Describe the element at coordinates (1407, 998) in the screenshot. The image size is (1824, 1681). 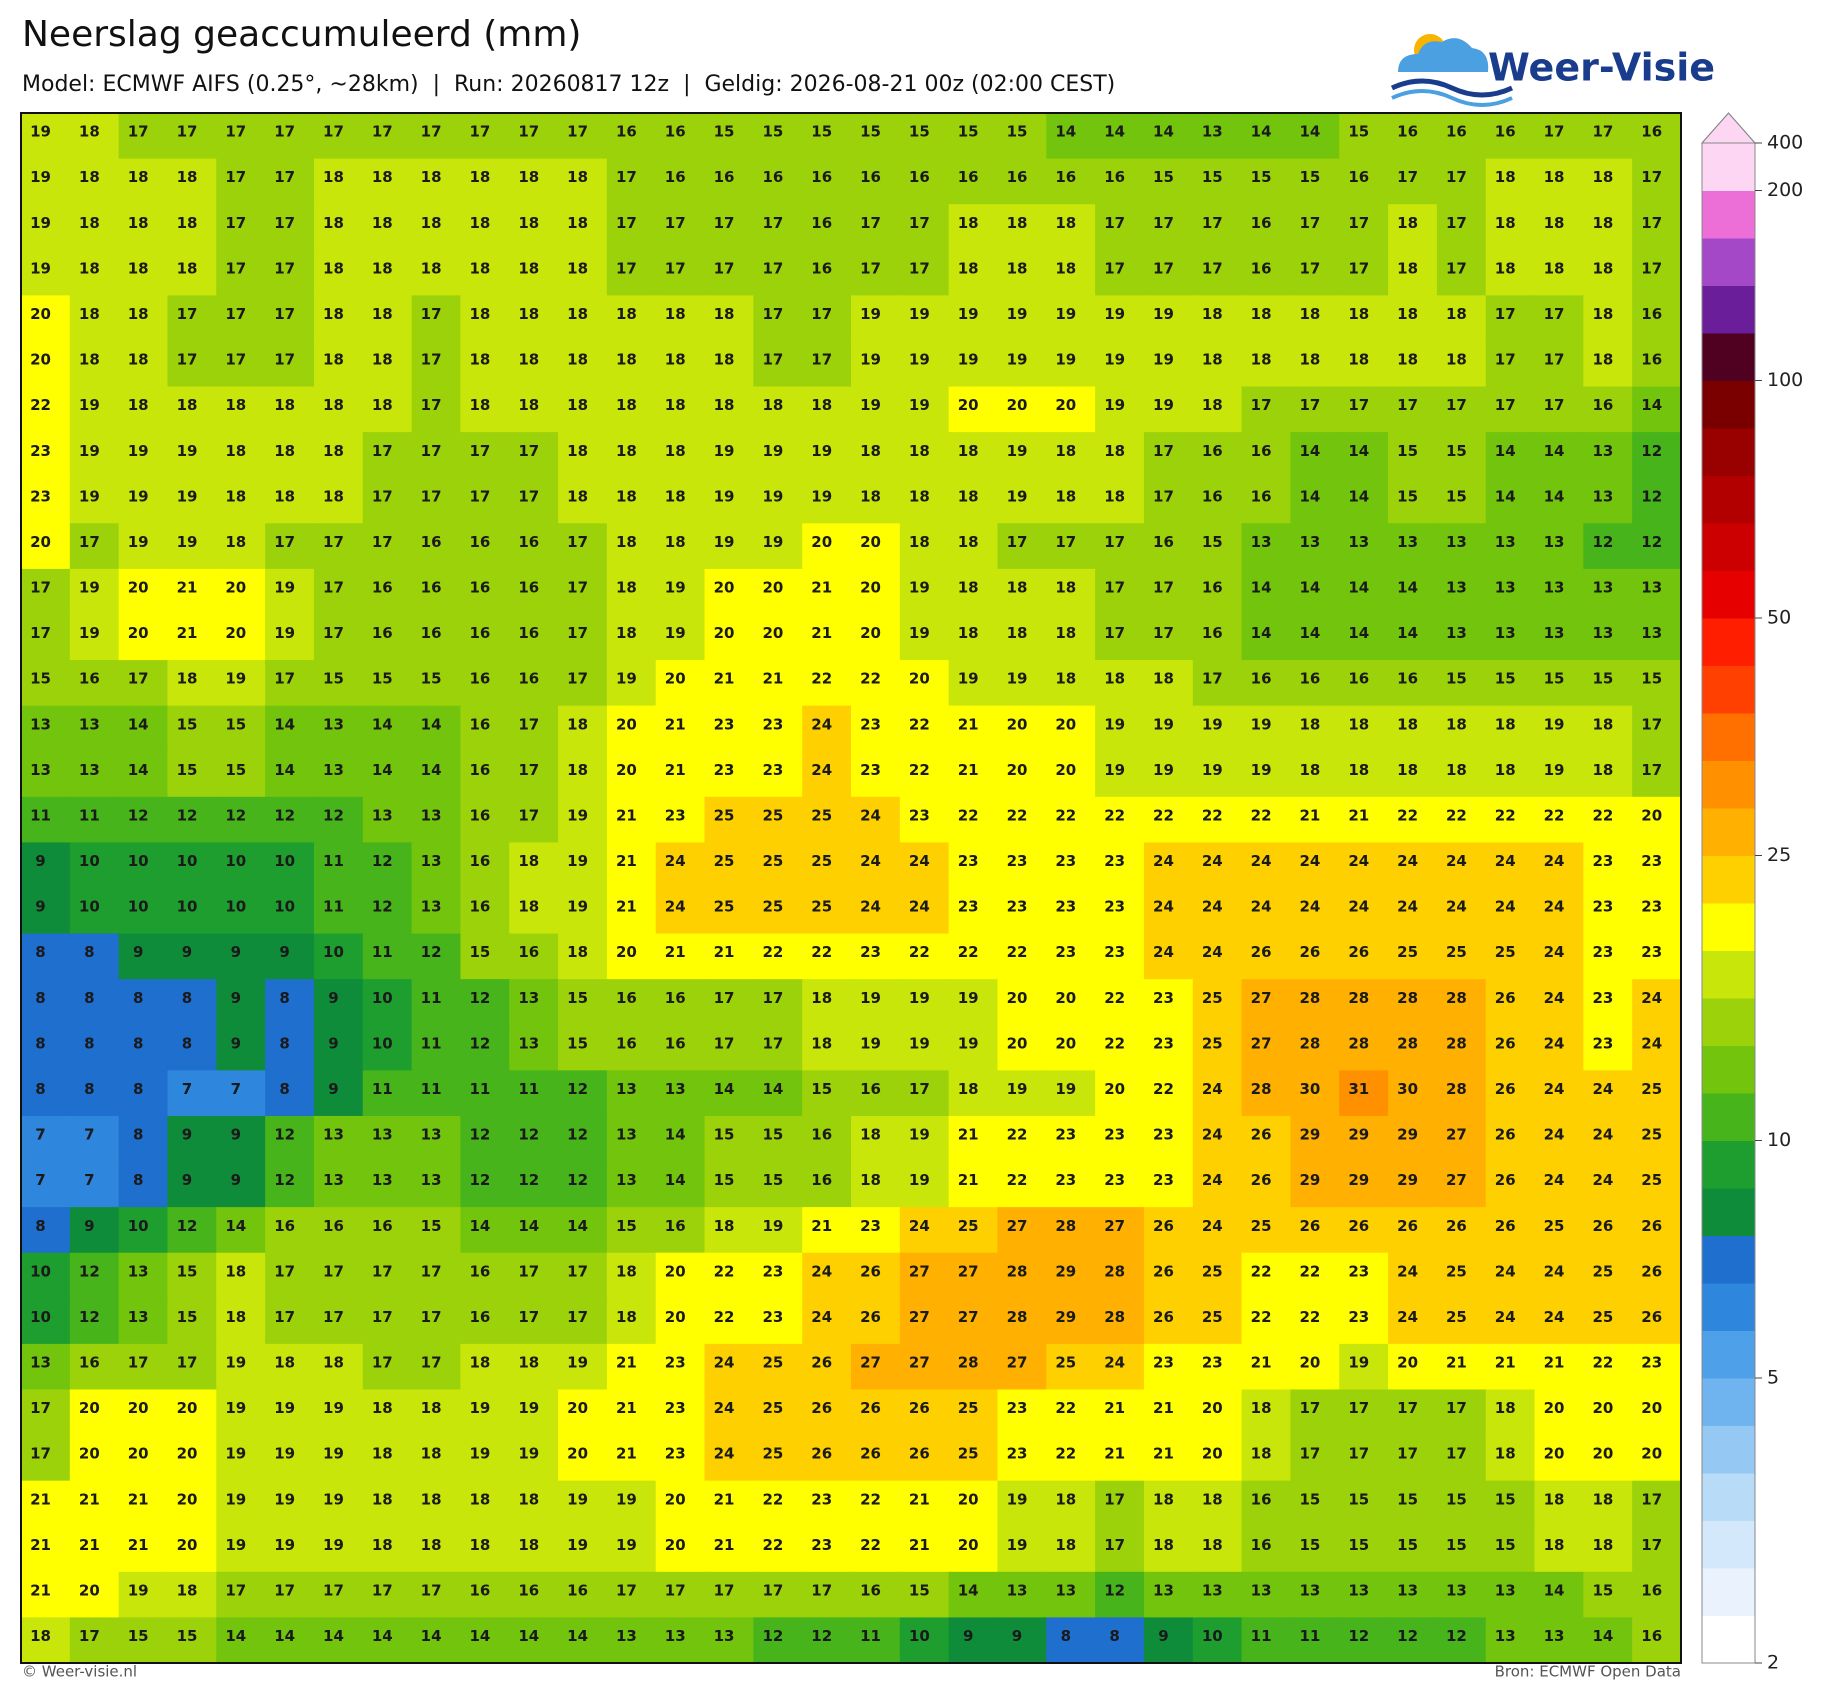
I see `precip-value: 28` at that location.